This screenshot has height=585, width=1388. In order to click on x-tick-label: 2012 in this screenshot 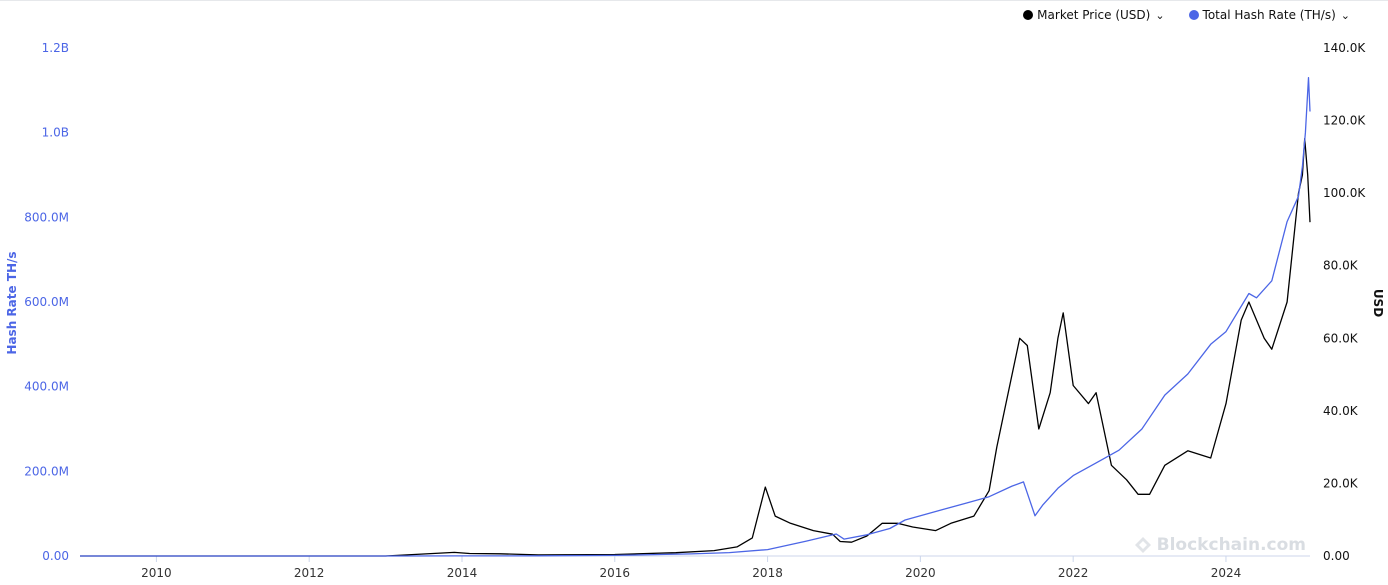, I will do `click(309, 573)`.